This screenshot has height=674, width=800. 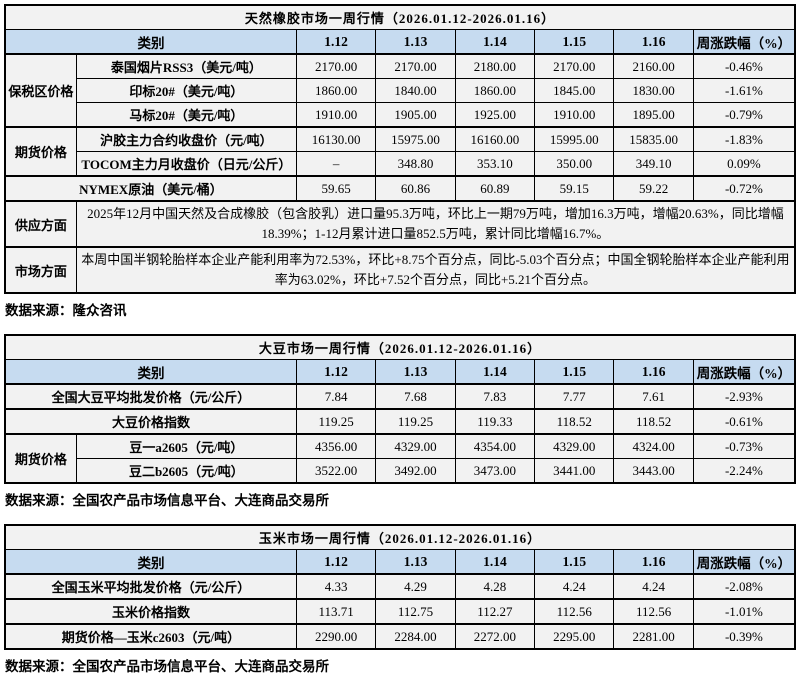 I want to click on cell-value: –, so click(x=336, y=164).